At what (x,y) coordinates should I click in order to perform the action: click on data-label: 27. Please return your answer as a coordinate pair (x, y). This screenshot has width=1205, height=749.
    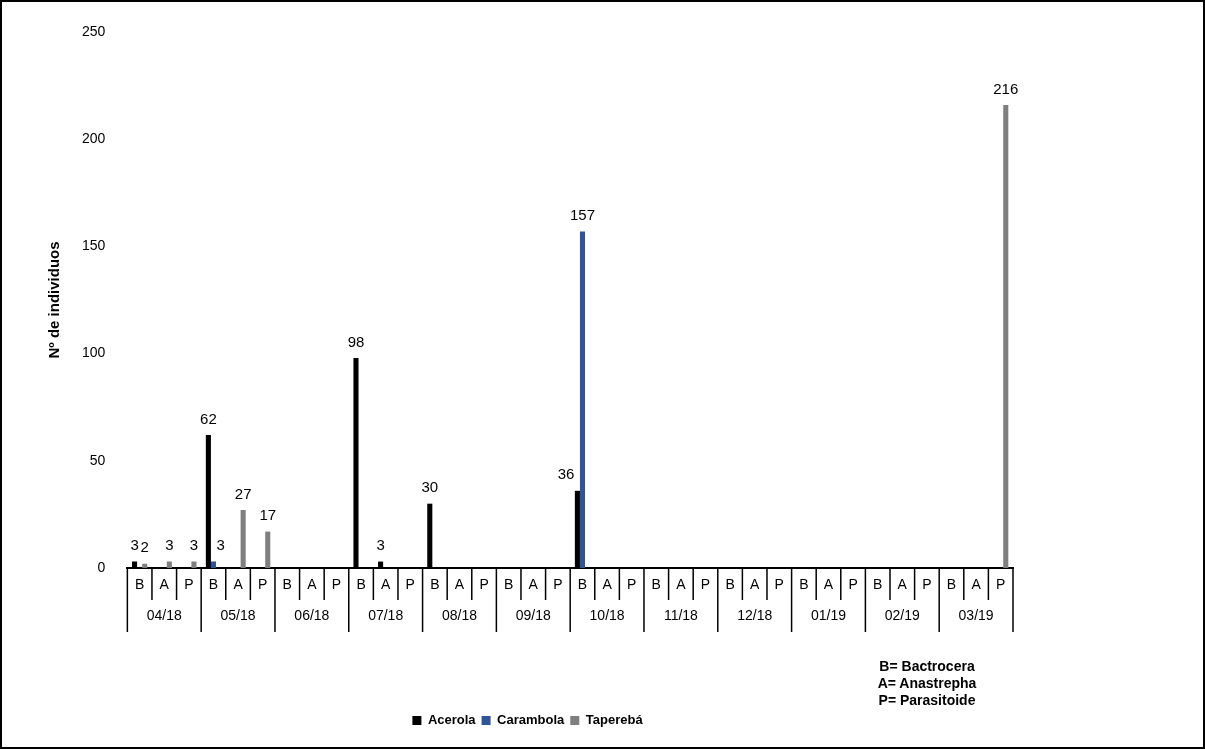
    Looking at the image, I should click on (243, 493).